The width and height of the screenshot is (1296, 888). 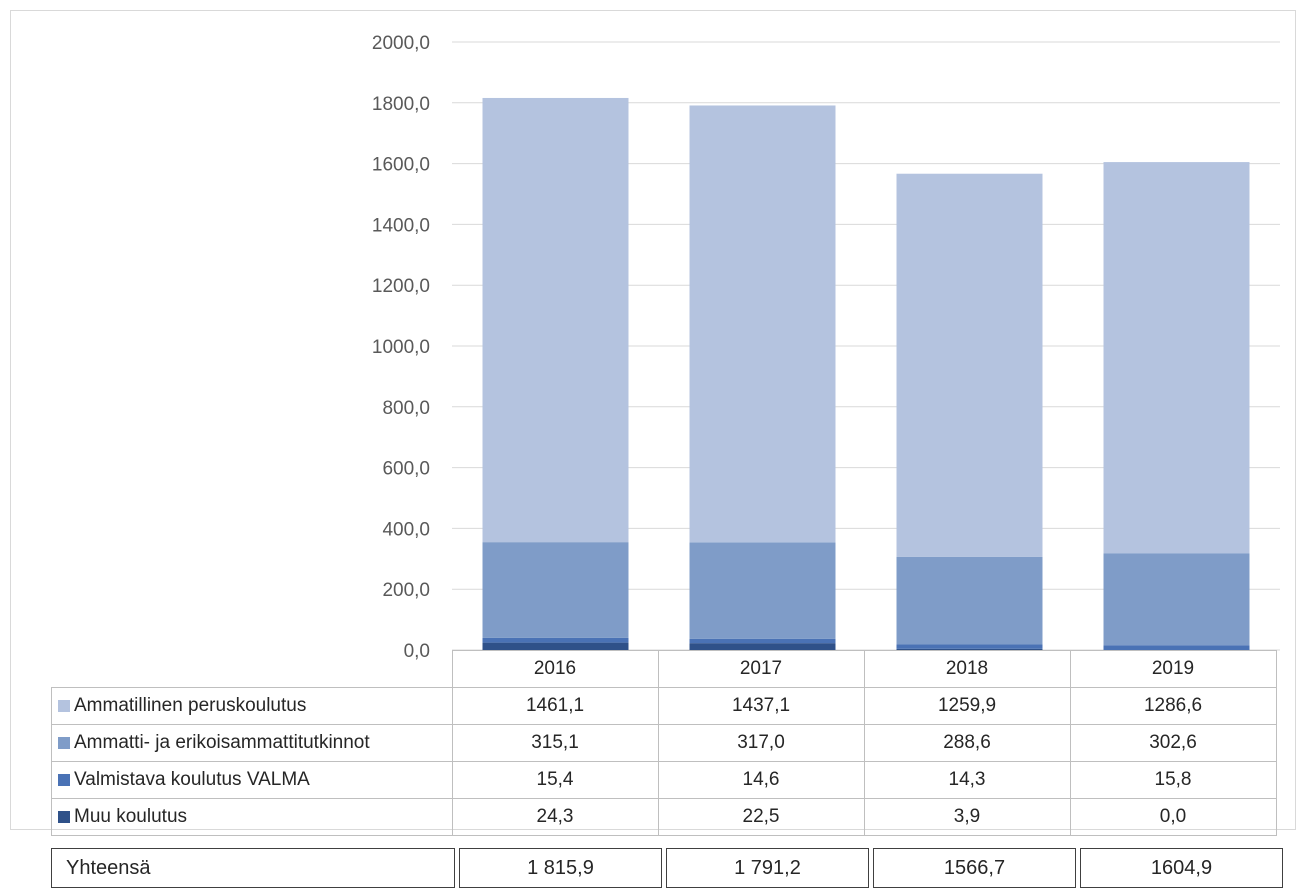 What do you see at coordinates (253, 868) in the screenshot?
I see `totals-label: Yhteensä` at bounding box center [253, 868].